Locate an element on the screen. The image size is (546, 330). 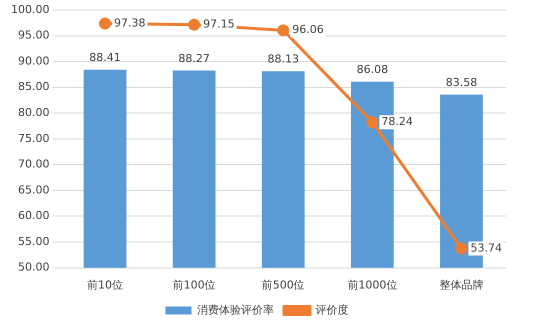
y-tick-label: 100.00 is located at coordinates (30, 9).